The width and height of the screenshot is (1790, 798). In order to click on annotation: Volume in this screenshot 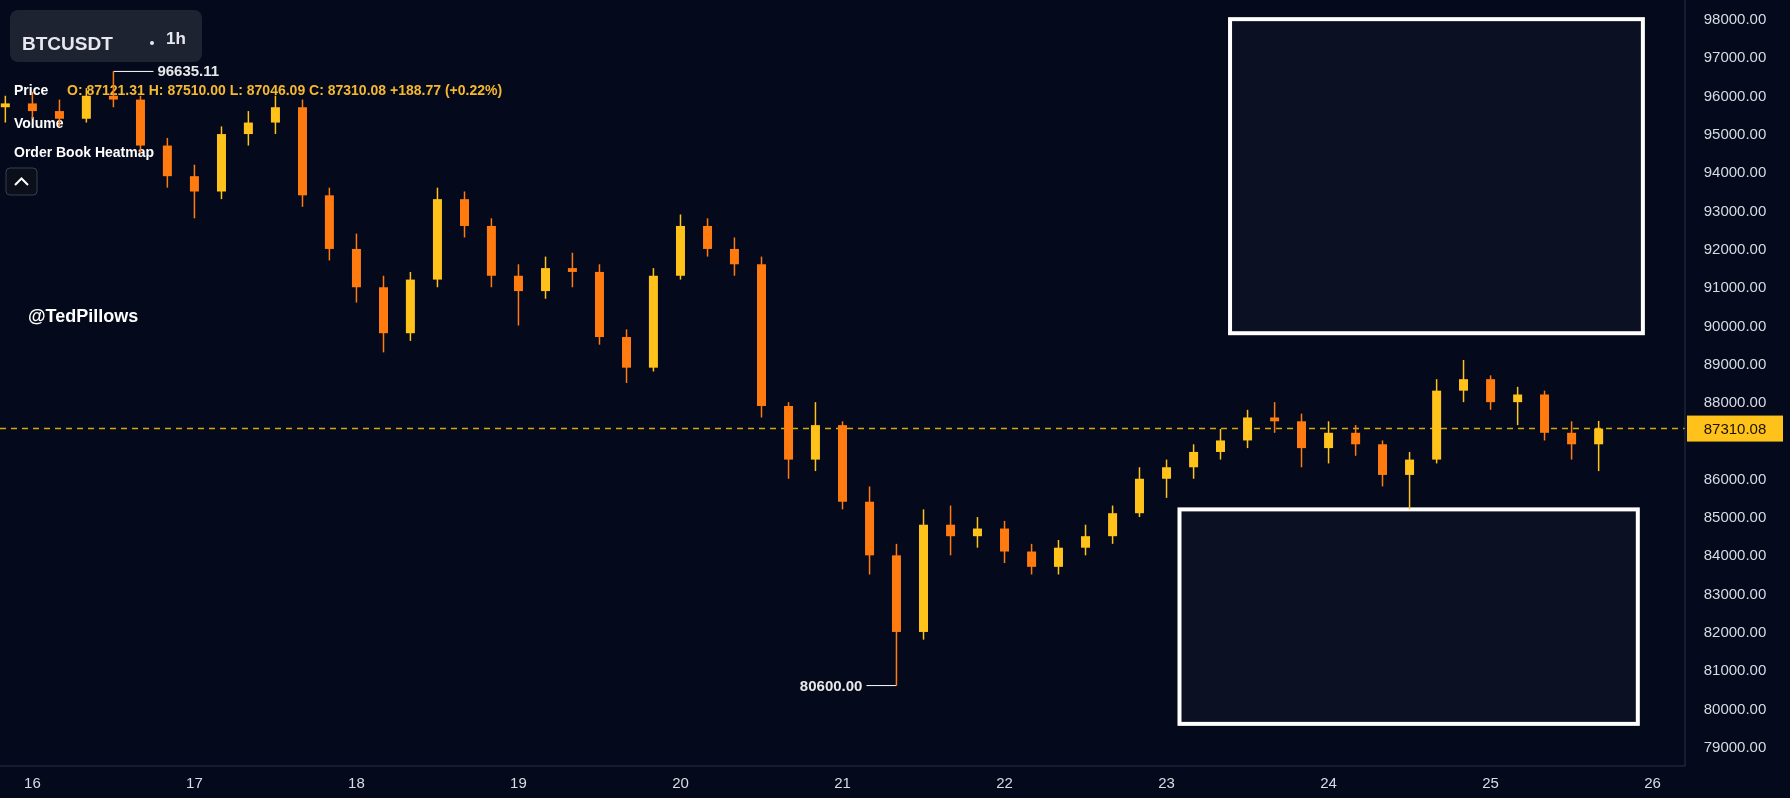, I will do `click(39, 123)`.